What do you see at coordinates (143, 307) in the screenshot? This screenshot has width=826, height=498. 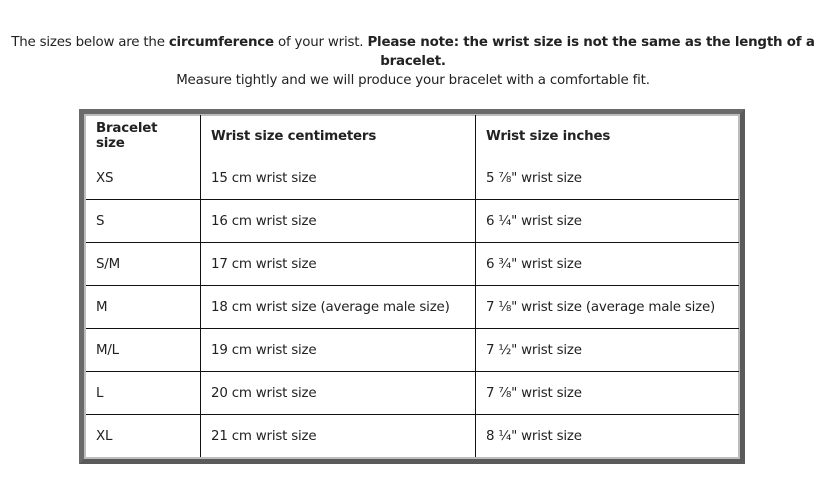 I see `bracelet-size-cell: M` at bounding box center [143, 307].